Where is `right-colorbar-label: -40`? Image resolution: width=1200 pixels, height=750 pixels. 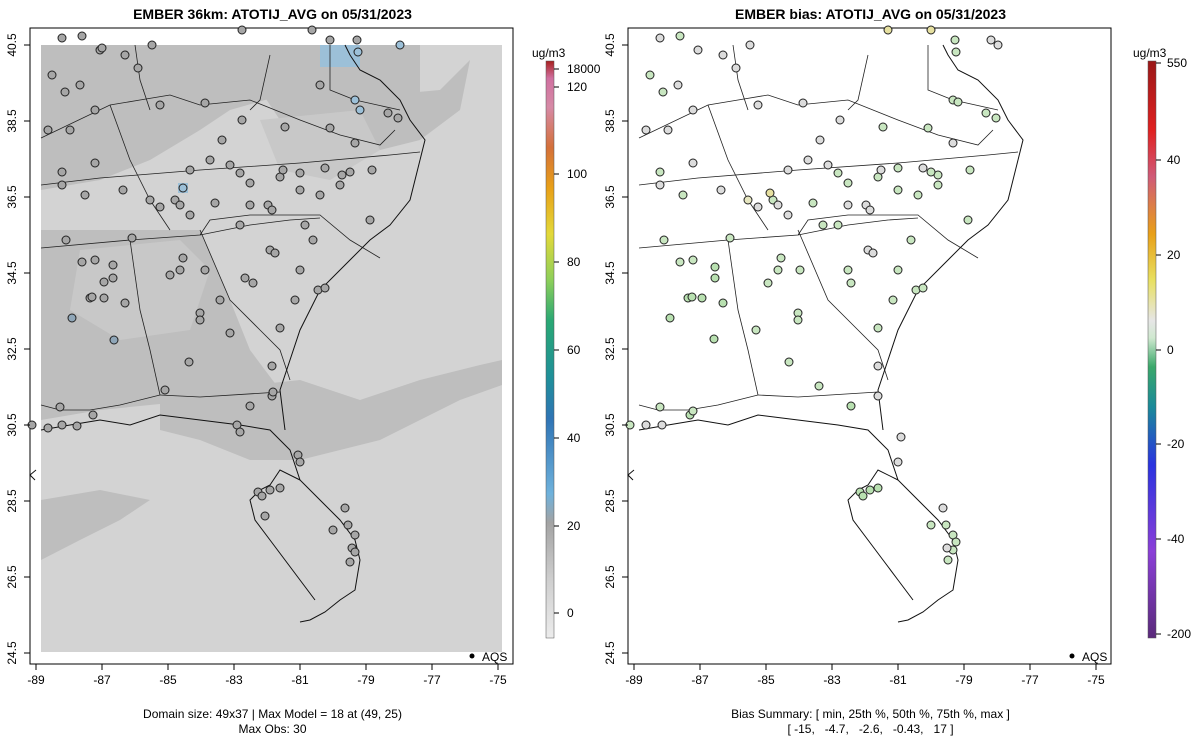 right-colorbar-label: -40 is located at coordinates (1176, 539).